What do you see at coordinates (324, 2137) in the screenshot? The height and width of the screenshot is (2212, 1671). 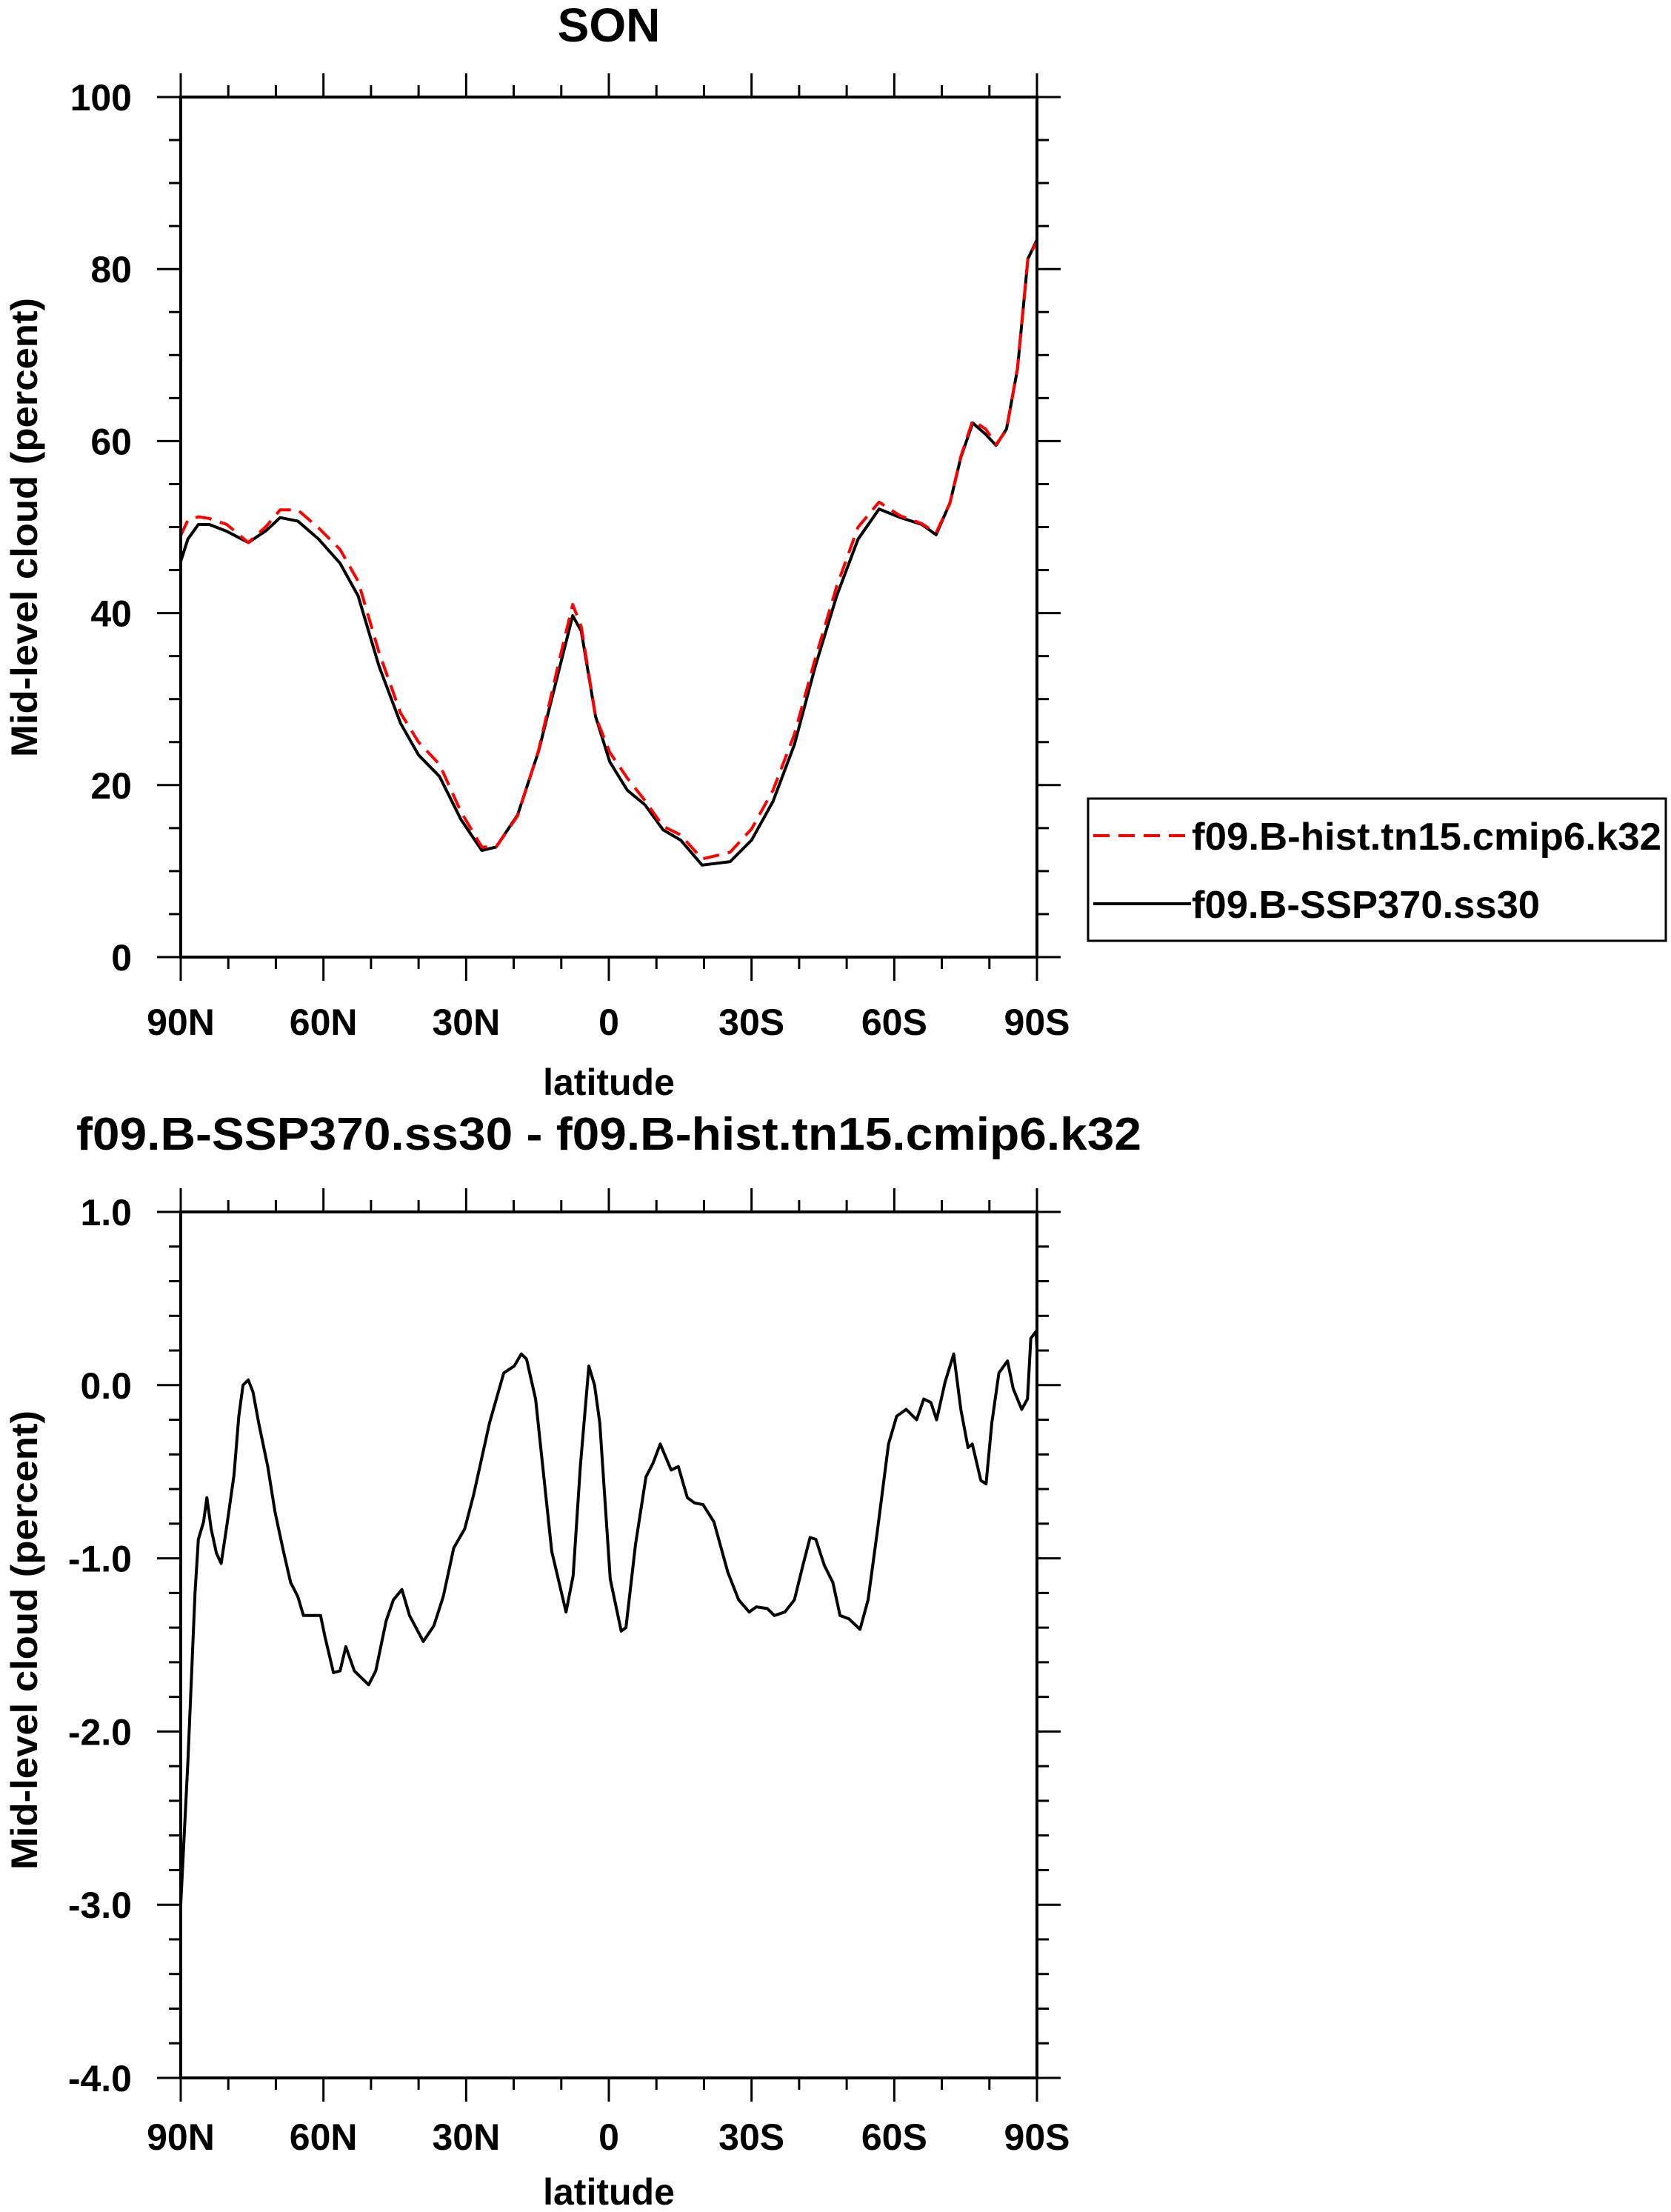 I see `bottom-x-tick-label: 60N` at bounding box center [324, 2137].